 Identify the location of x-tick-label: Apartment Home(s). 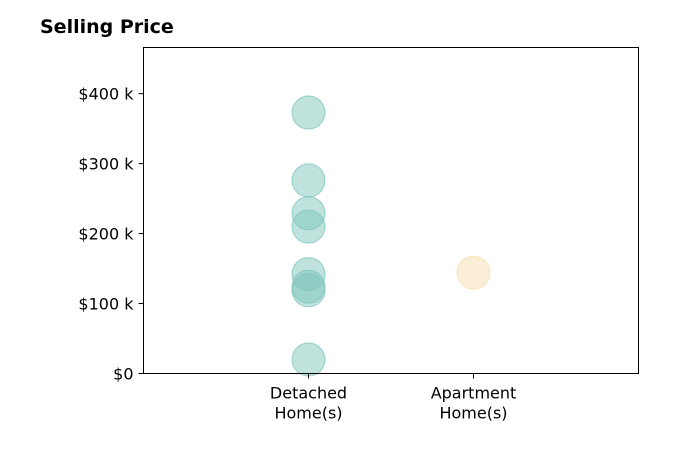
(474, 403).